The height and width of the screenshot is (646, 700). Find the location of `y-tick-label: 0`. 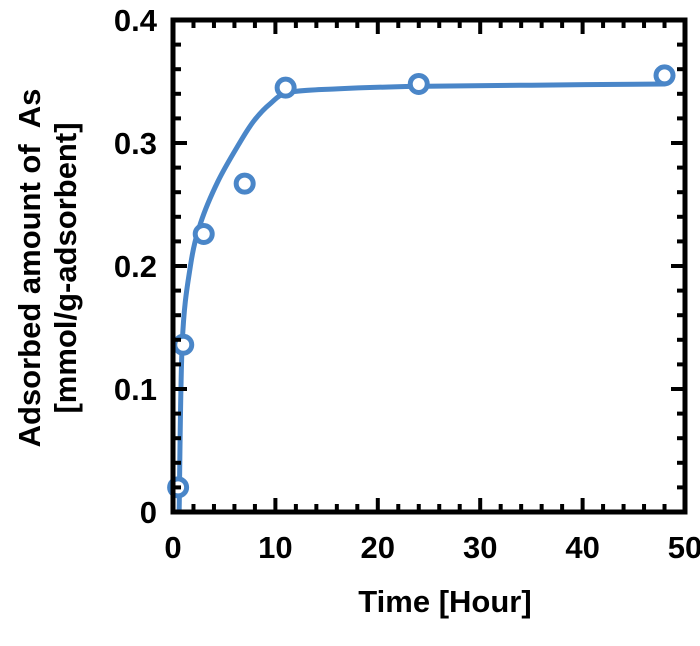

y-tick-label: 0 is located at coordinates (148, 512).